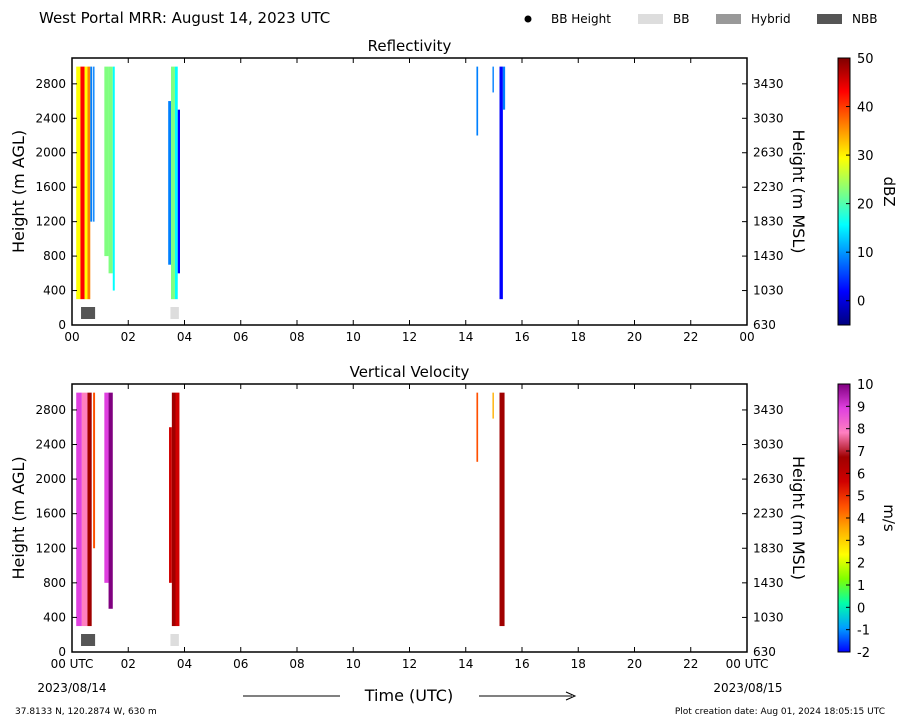 This screenshot has height=725, width=900. I want to click on reflectivity-y-right-tick-label: 2630, so click(768, 153).